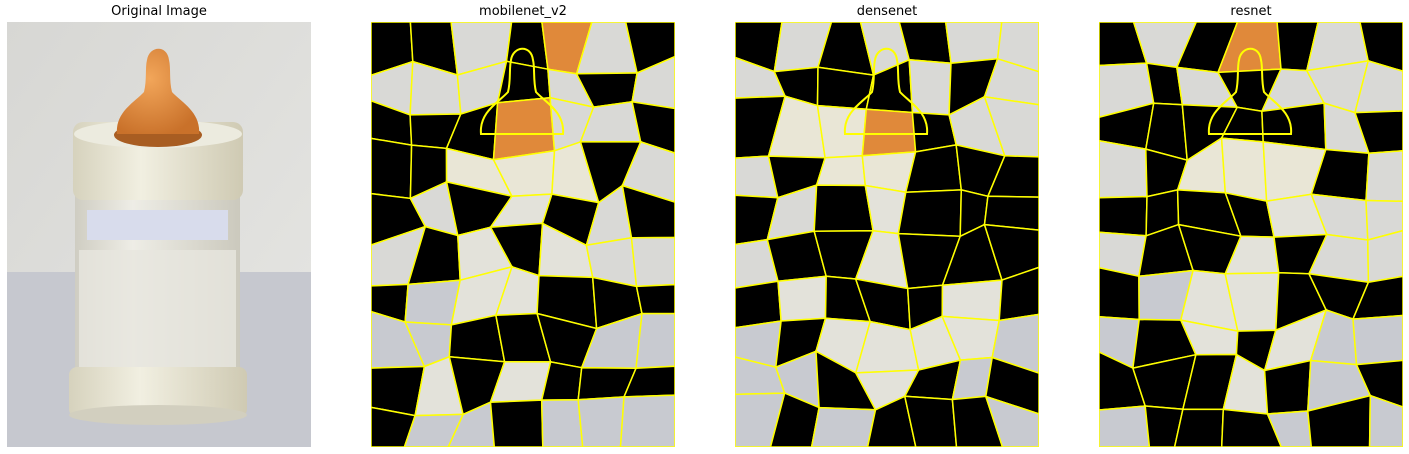 The width and height of the screenshot is (1409, 454). Describe the element at coordinates (887, 11) in the screenshot. I see `panel-title: densenet` at that location.